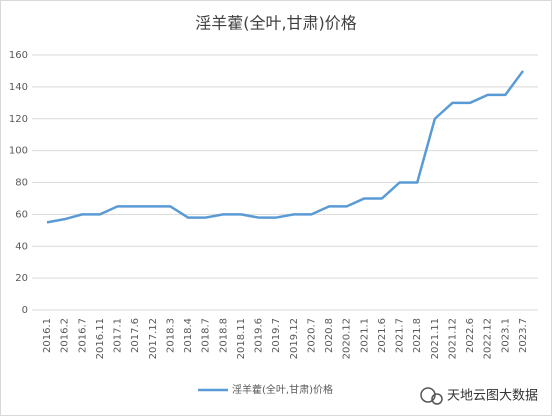 This screenshot has height=417, width=553. I want to click on x-tick-label: 2021.8, so click(417, 335).